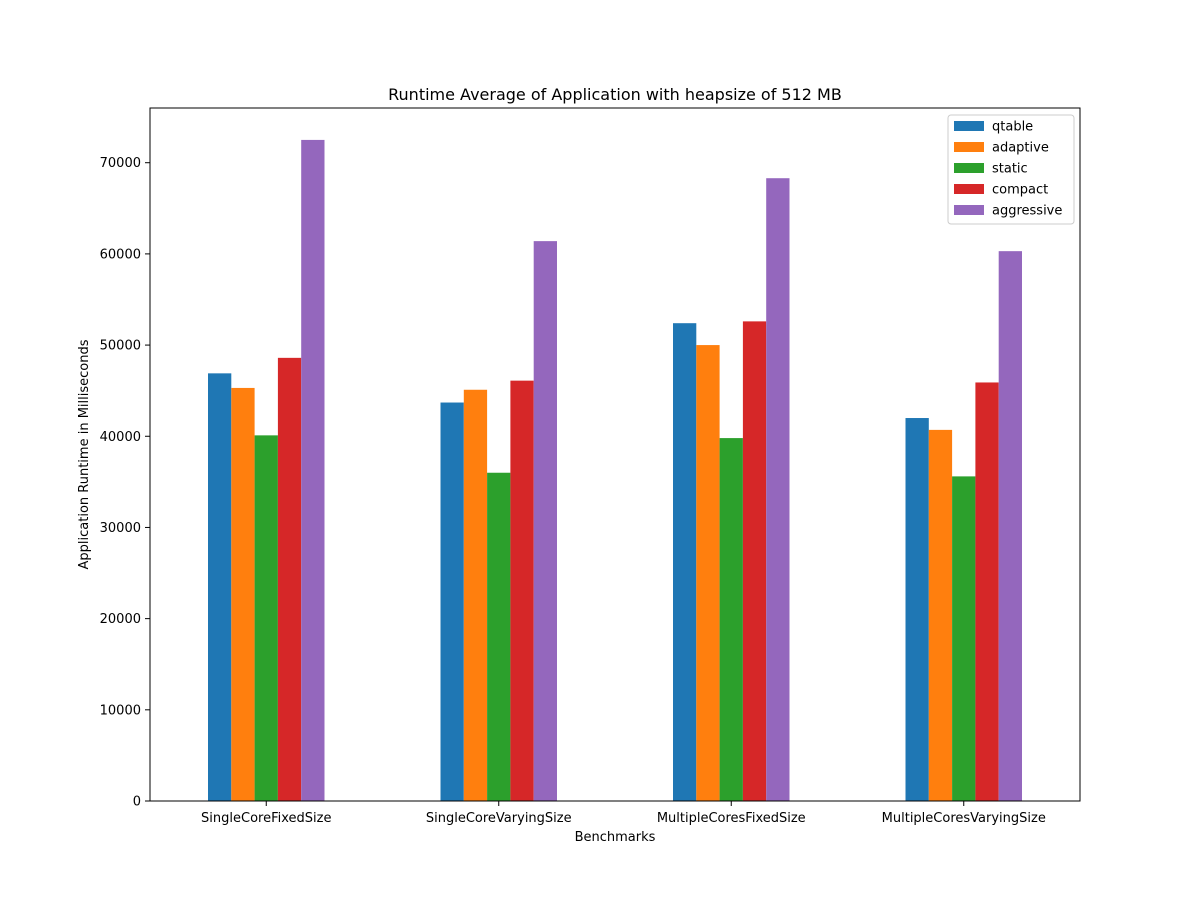  I want to click on legend-label-static: static, so click(1010, 169).